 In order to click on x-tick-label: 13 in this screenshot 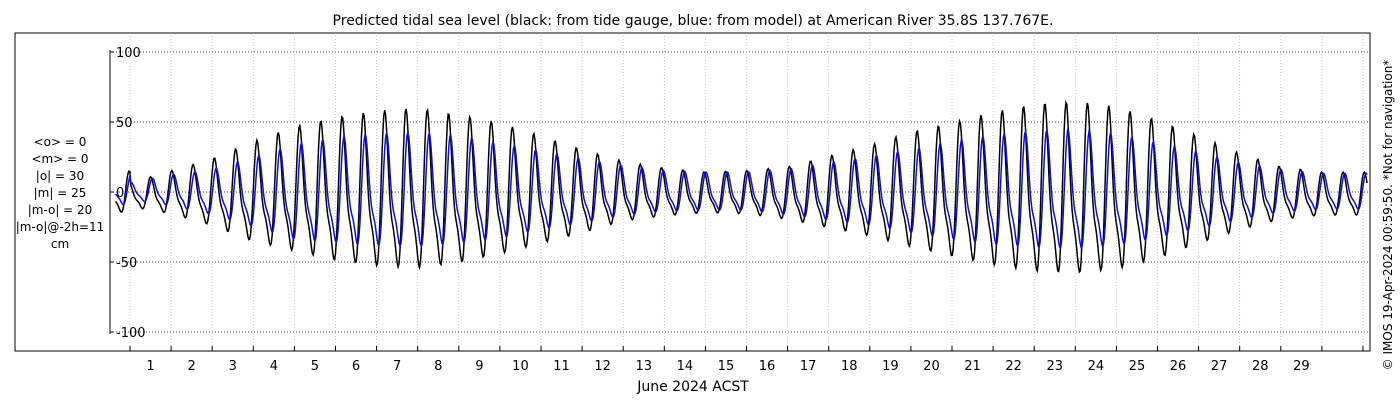, I will do `click(643, 366)`.